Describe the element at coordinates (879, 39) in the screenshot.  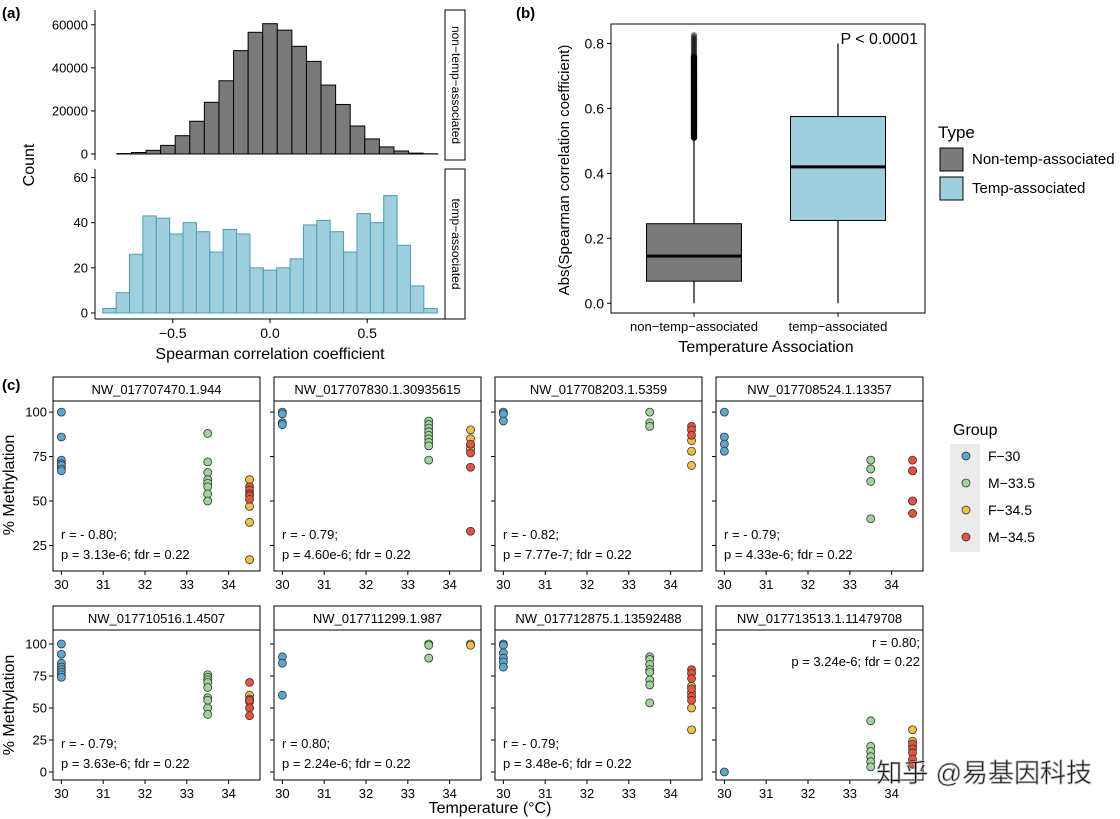
I see `panel-b-annotation: P < 0.0001` at that location.